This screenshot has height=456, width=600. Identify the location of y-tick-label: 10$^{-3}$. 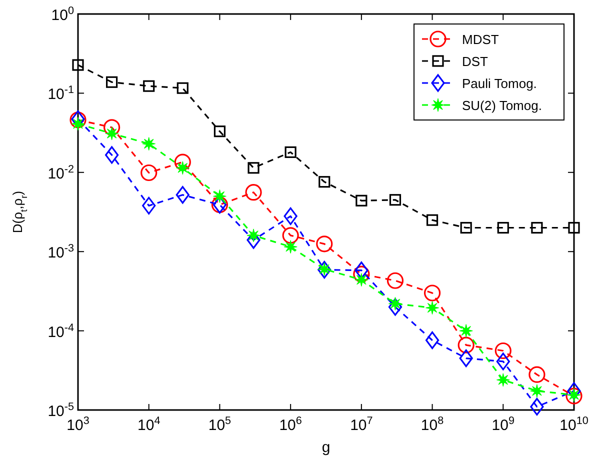
(61, 252).